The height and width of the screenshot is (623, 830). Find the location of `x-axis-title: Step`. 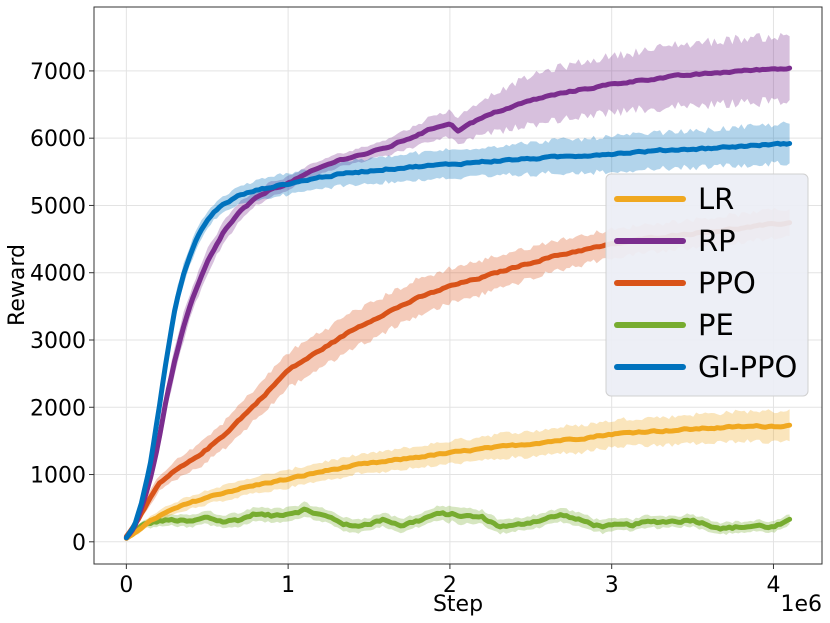

x-axis-title: Step is located at coordinates (458, 604).